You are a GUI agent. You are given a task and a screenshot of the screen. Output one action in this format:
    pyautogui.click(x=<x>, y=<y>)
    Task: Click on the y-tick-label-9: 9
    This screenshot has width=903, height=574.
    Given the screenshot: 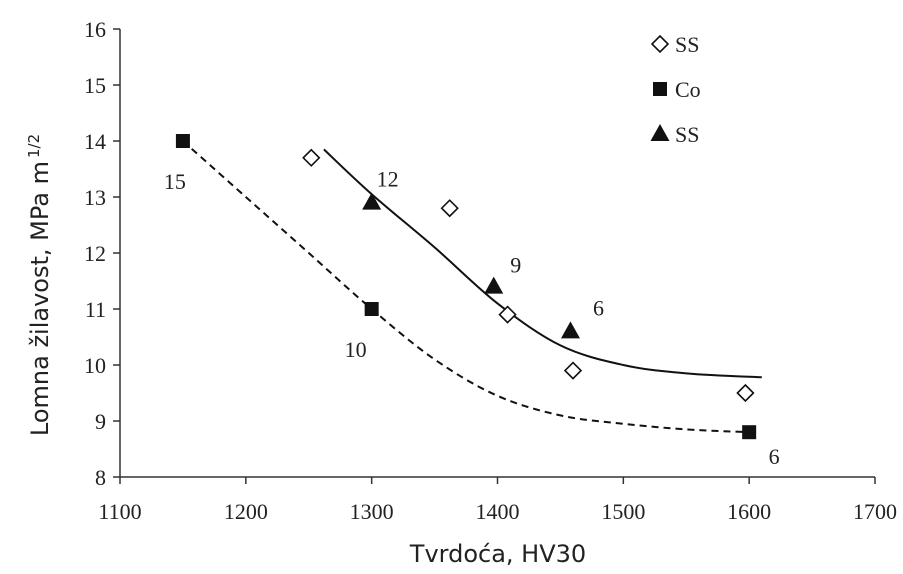 What is the action you would take?
    pyautogui.click(x=100, y=421)
    